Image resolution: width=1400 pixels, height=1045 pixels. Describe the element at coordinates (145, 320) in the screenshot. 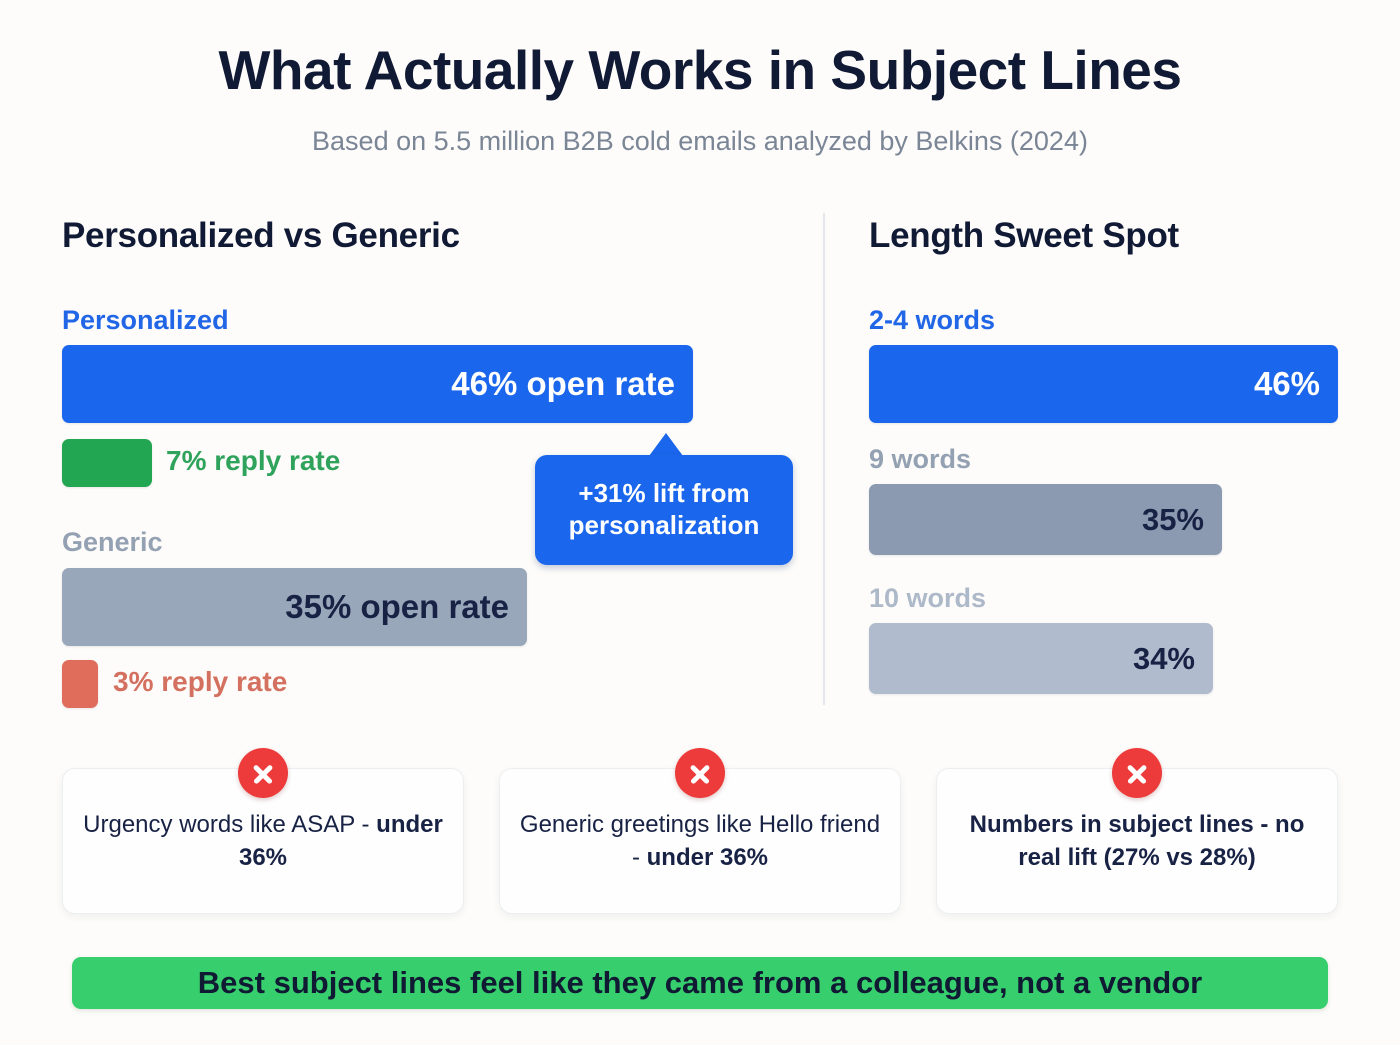

I see `personalized-group-label: Personalized` at that location.